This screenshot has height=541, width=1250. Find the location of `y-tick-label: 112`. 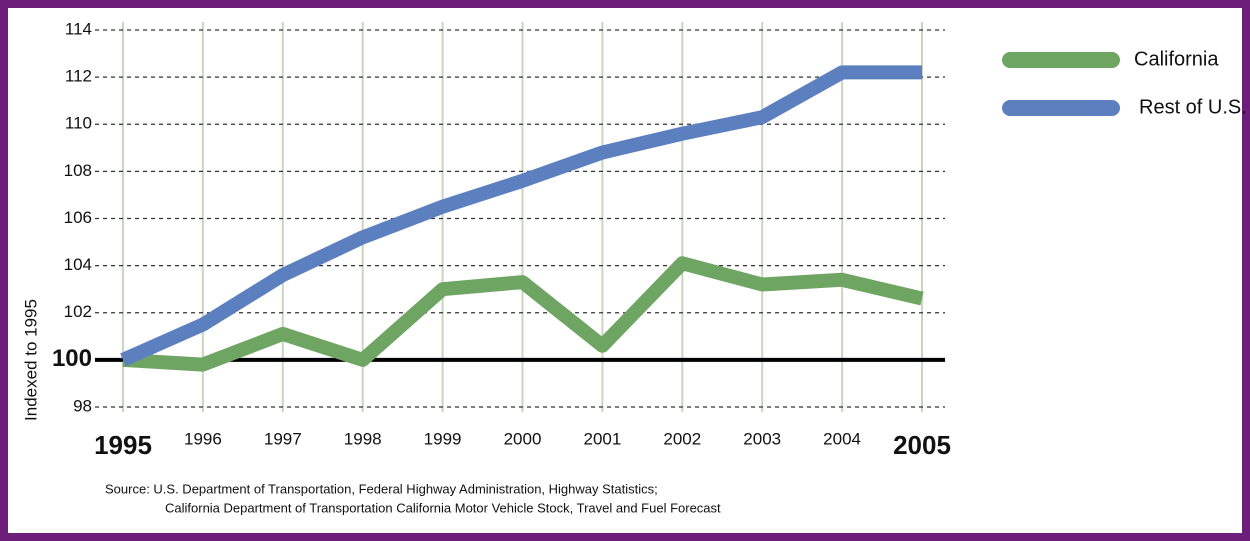

y-tick-label: 112 is located at coordinates (78, 76).